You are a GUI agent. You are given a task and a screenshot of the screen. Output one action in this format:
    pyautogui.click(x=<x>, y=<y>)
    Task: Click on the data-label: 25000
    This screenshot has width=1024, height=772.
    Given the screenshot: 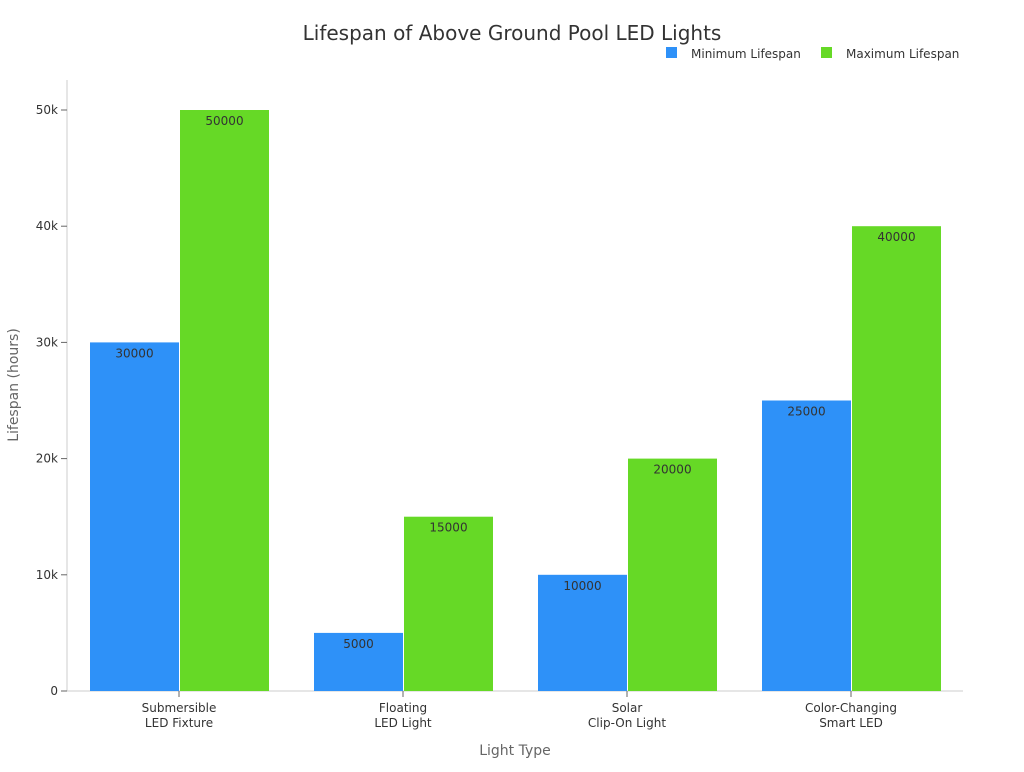 What is the action you would take?
    pyautogui.click(x=806, y=412)
    